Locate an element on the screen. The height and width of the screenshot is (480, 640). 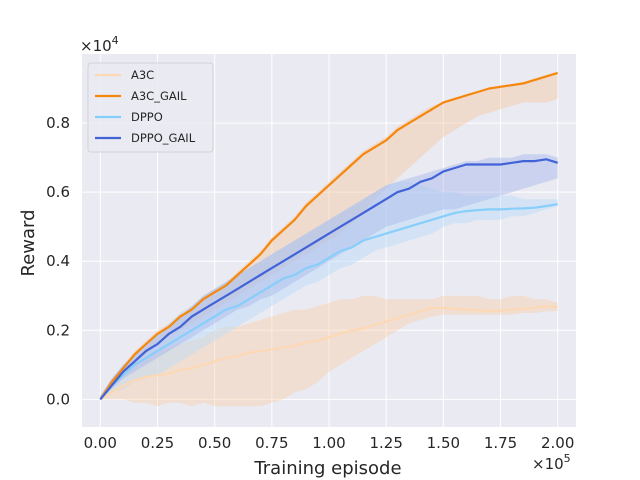
legend: A3C A3C_GAIL DPPO DPPO_GAIL is located at coordinates (150, 107).